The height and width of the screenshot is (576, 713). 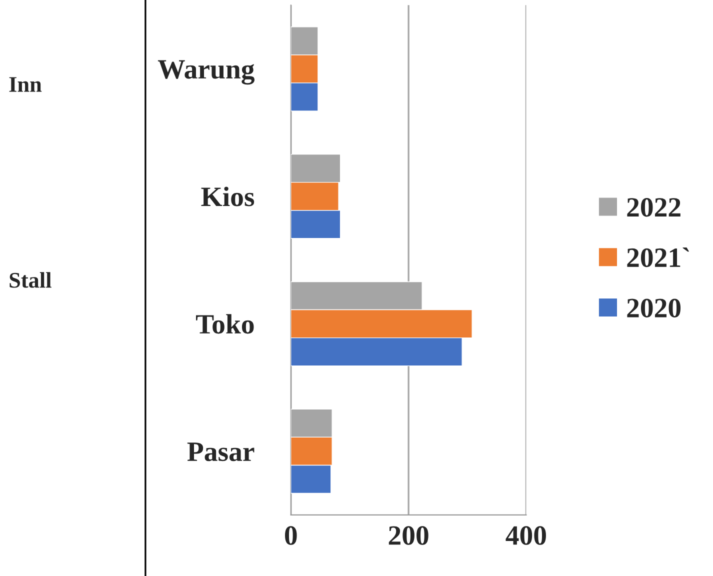 I want to click on legend-label: 2022, so click(x=653, y=207).